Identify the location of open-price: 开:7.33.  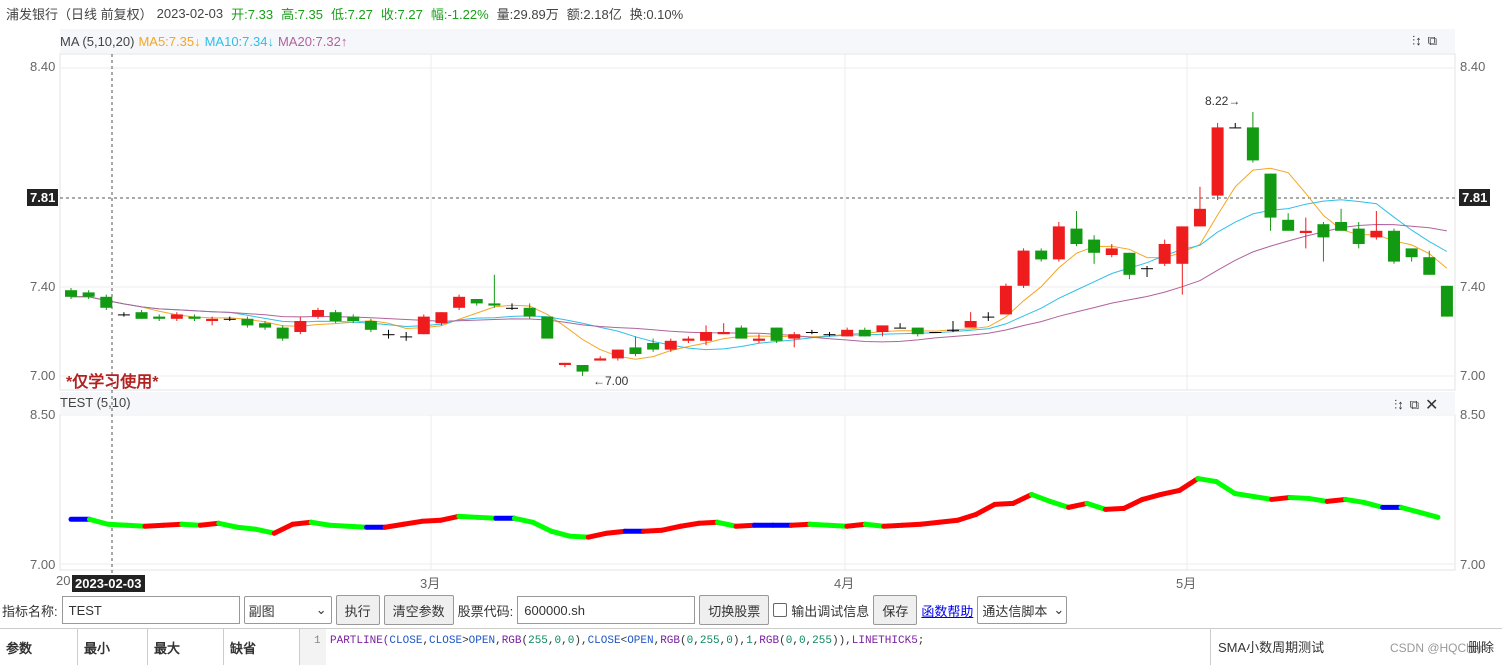
(252, 14).